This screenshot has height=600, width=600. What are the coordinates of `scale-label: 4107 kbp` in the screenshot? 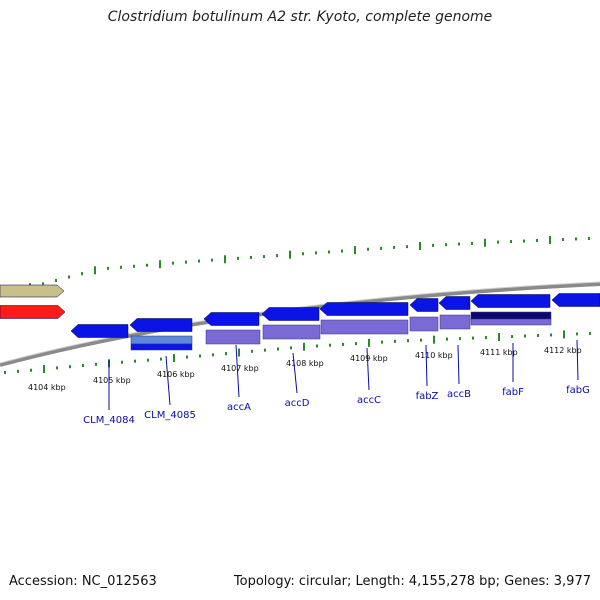 It's located at (240, 368).